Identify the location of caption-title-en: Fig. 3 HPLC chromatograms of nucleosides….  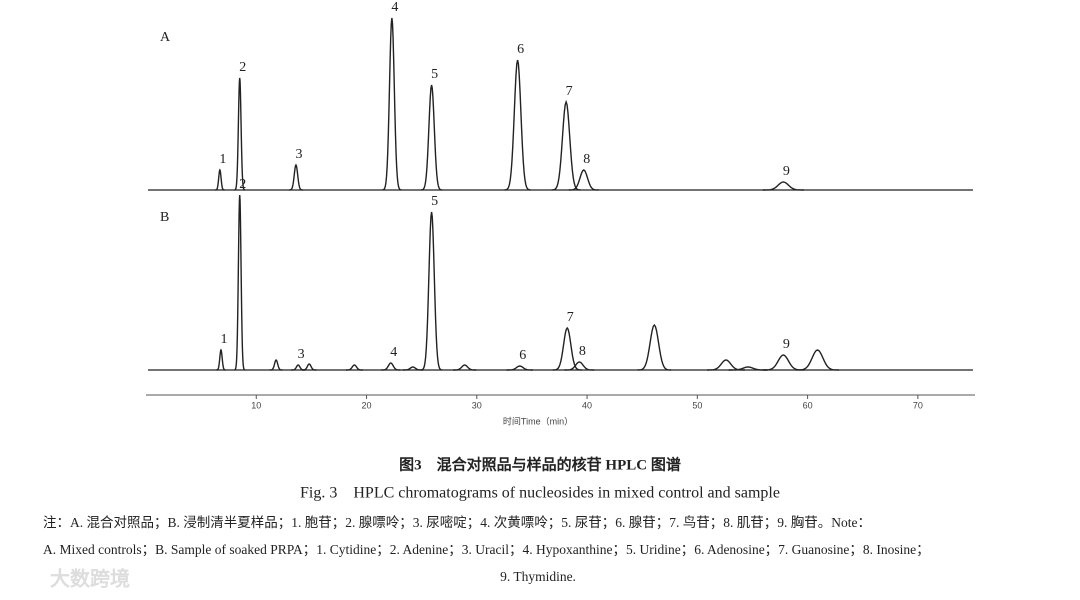
(540, 493).